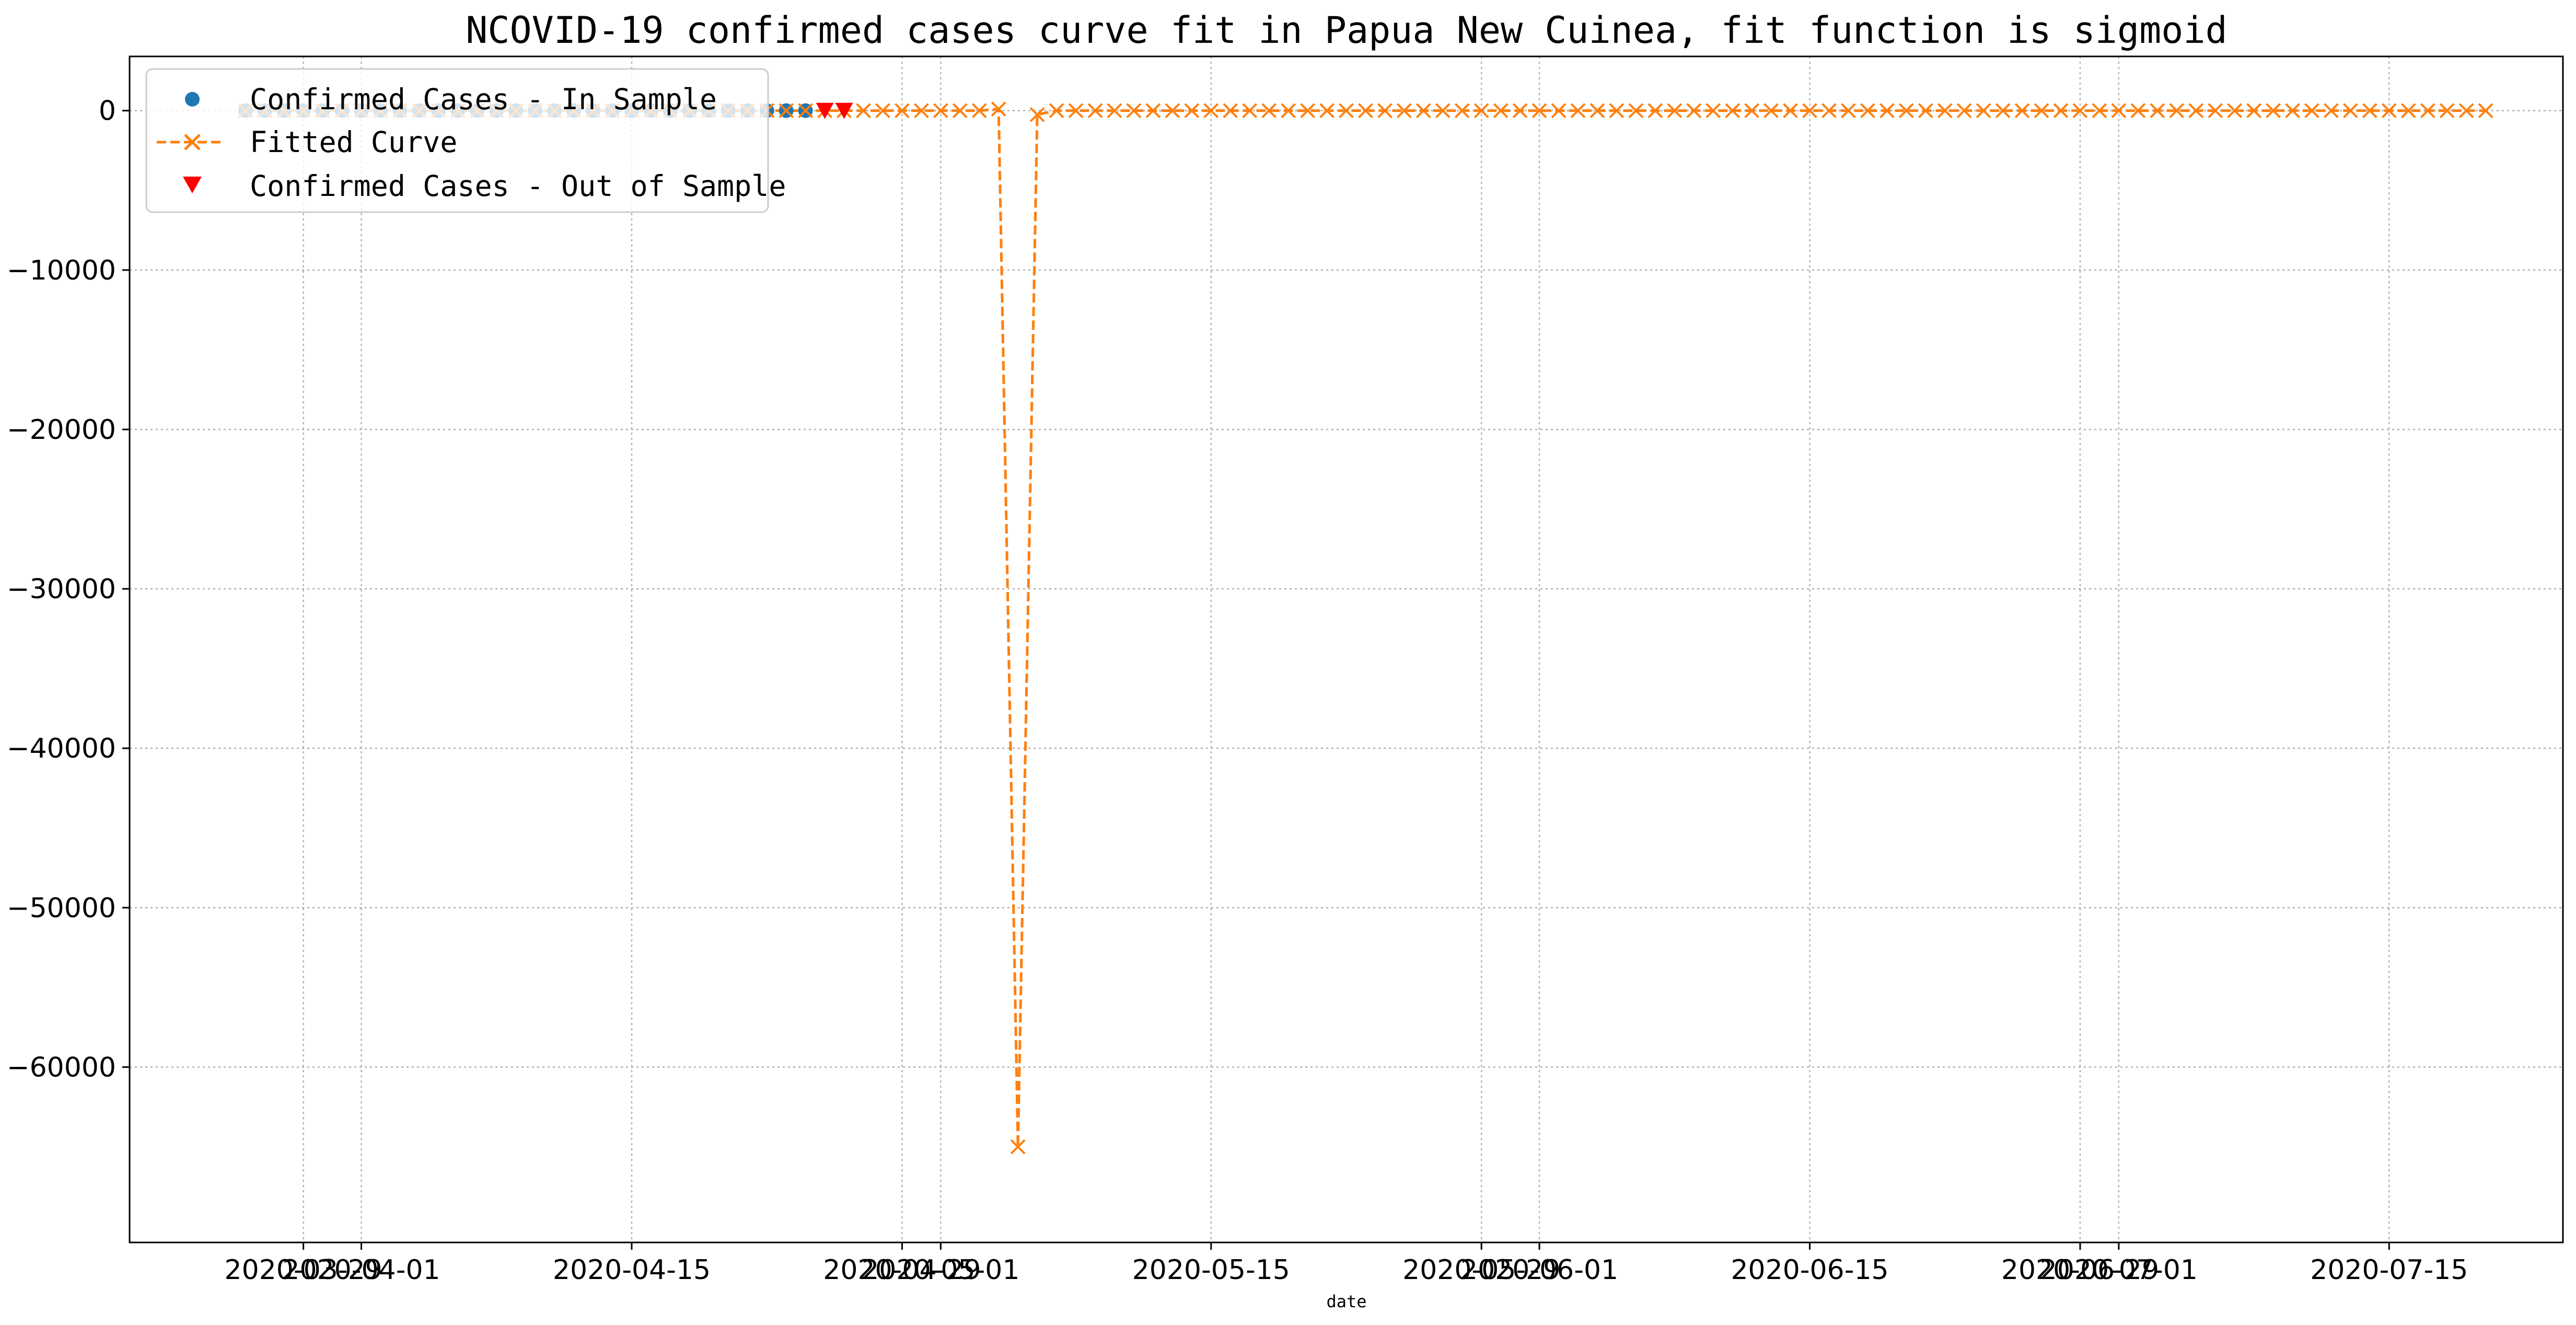 The height and width of the screenshot is (1325, 2576). What do you see at coordinates (193, 99) in the screenshot?
I see `legend-in-sample-marker` at bounding box center [193, 99].